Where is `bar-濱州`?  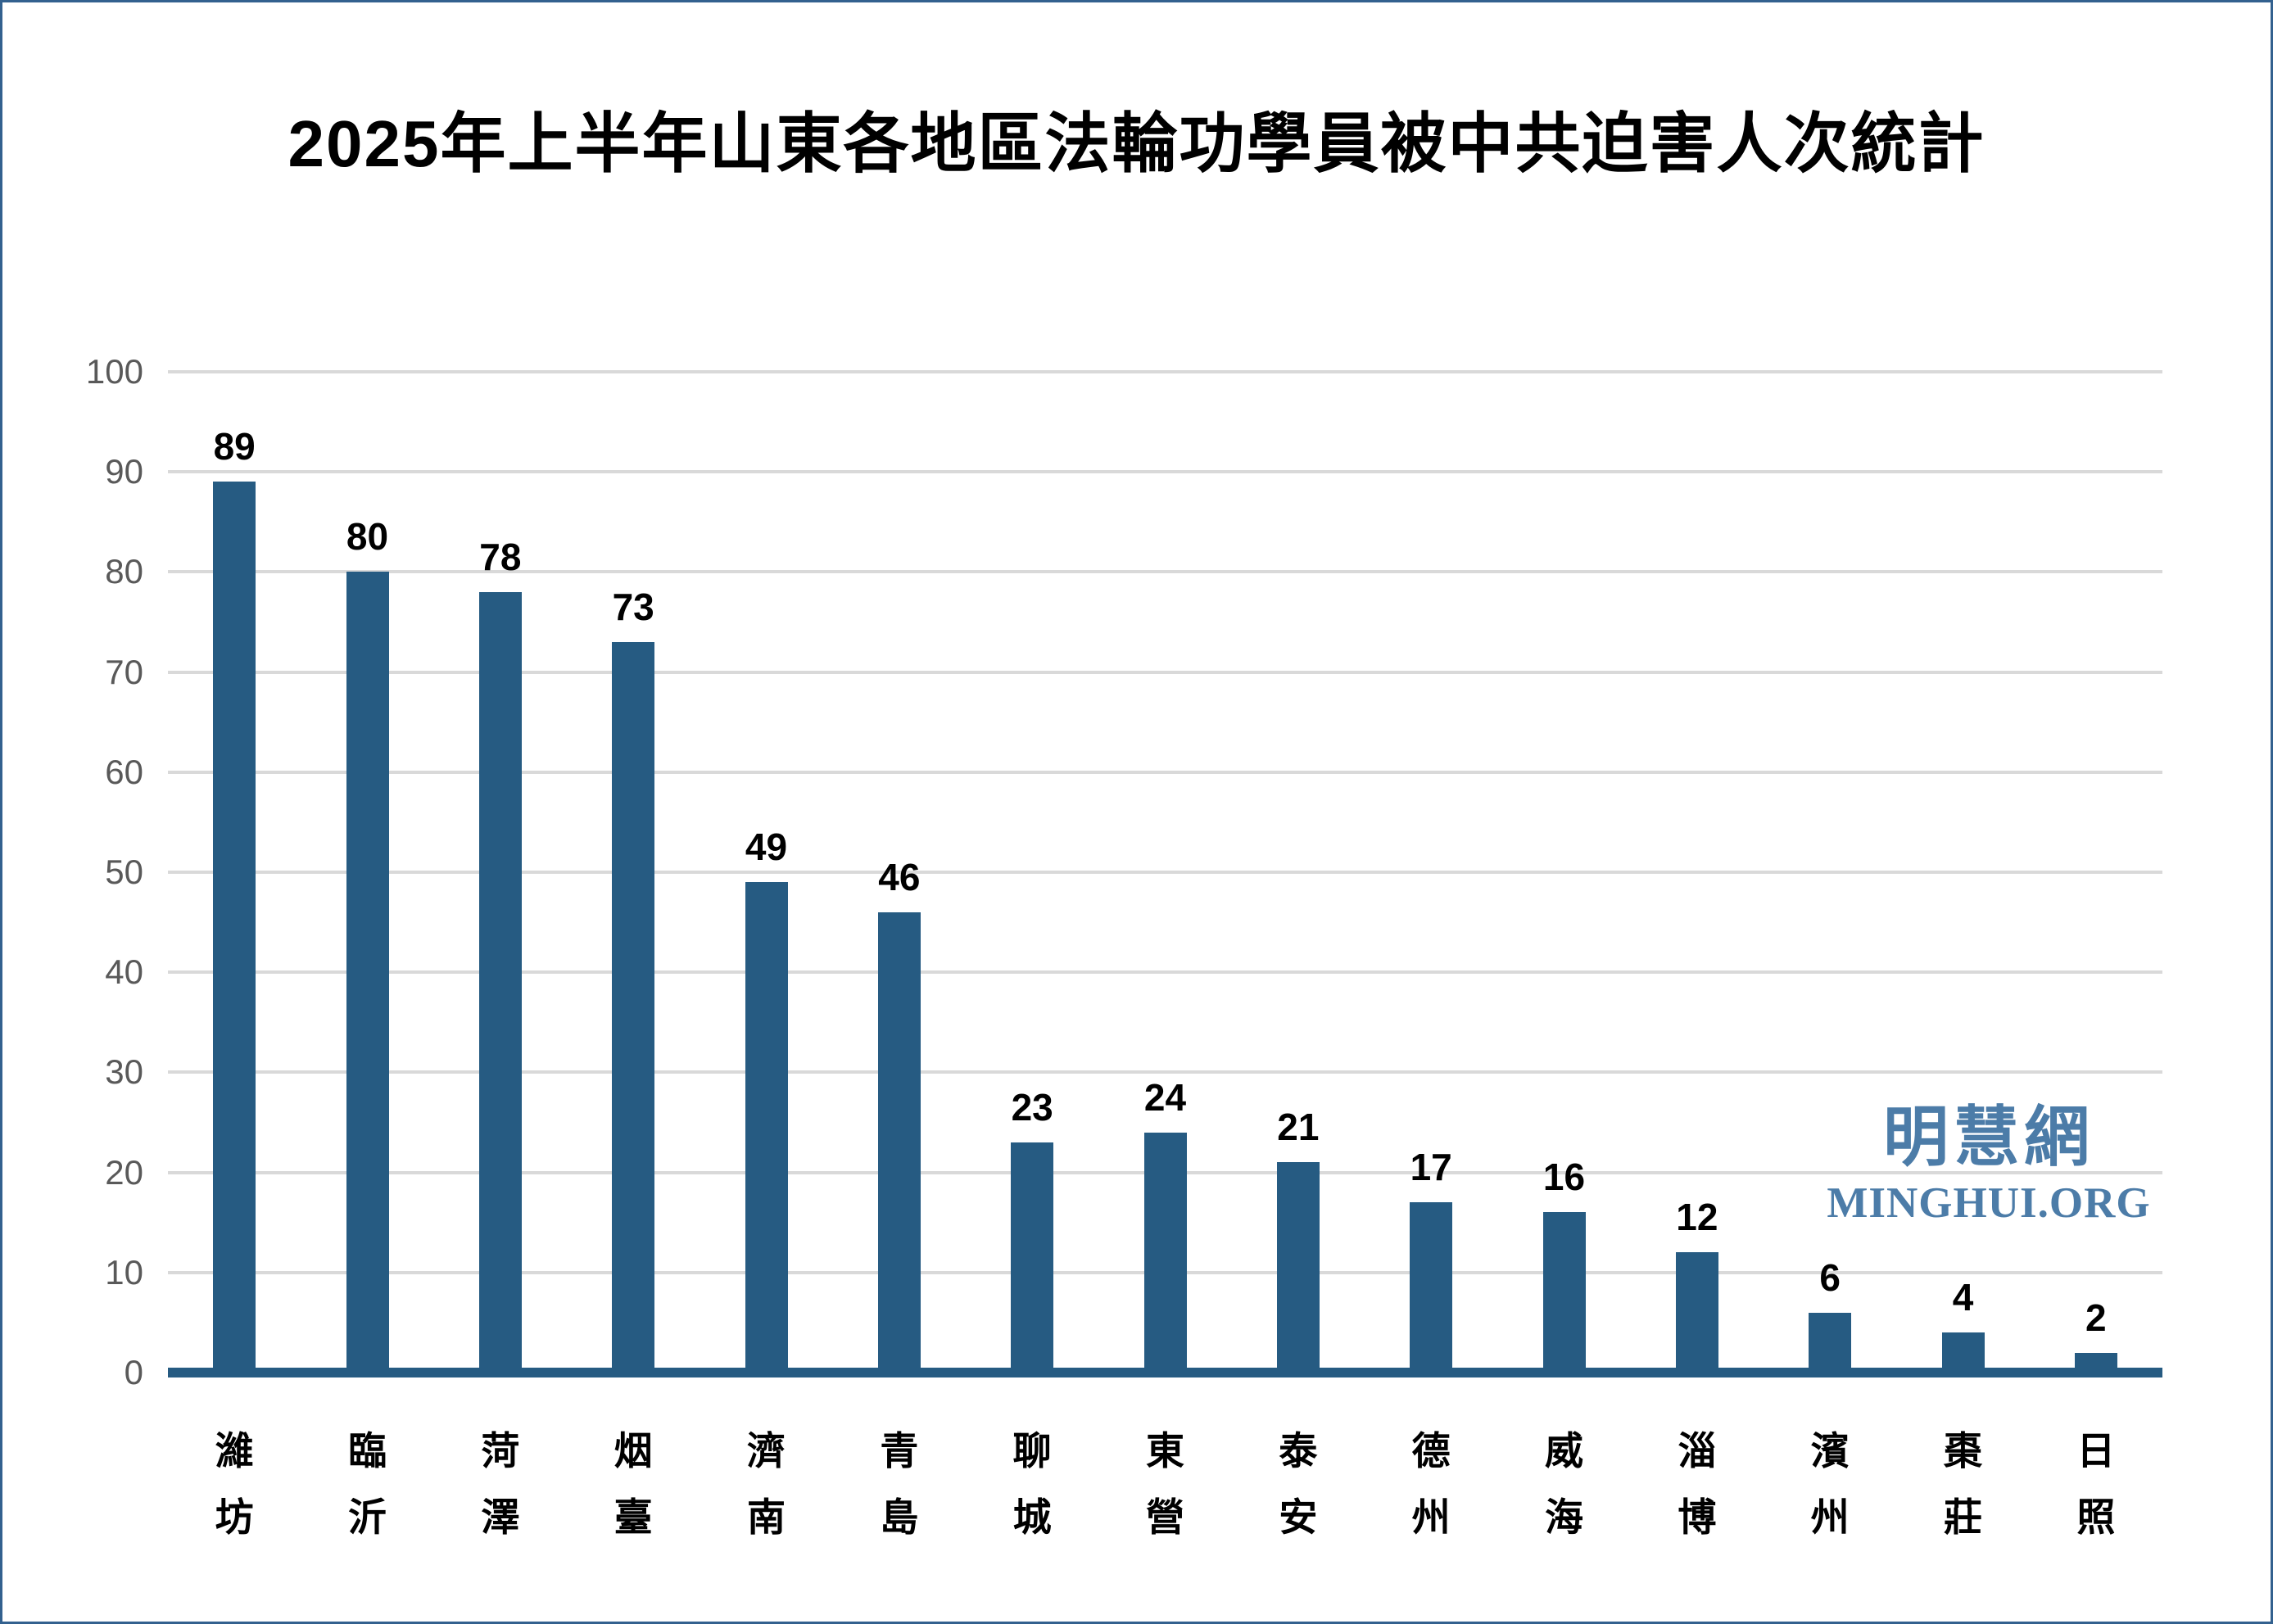 bar-濱州 is located at coordinates (1830, 1343).